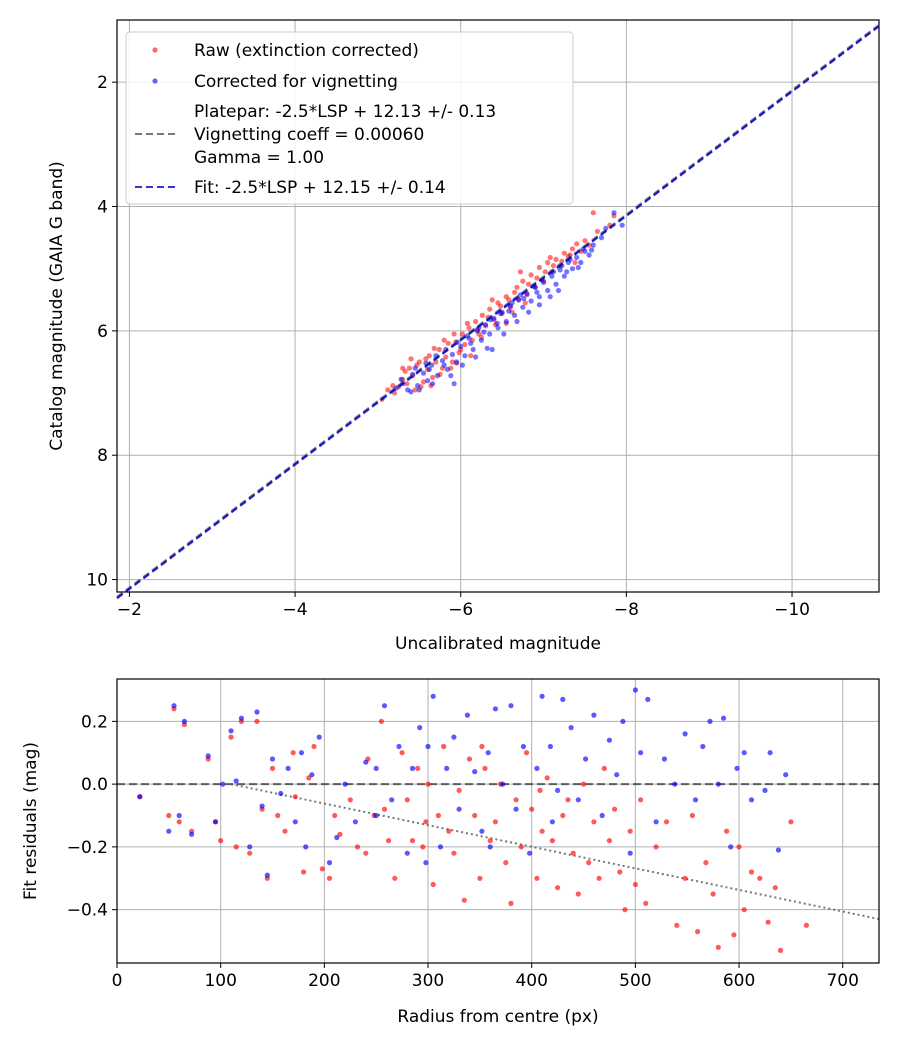 Image resolution: width=900 pixels, height=1050 pixels. What do you see at coordinates (502, 306) in the screenshot?
I see `top-points` at bounding box center [502, 306].